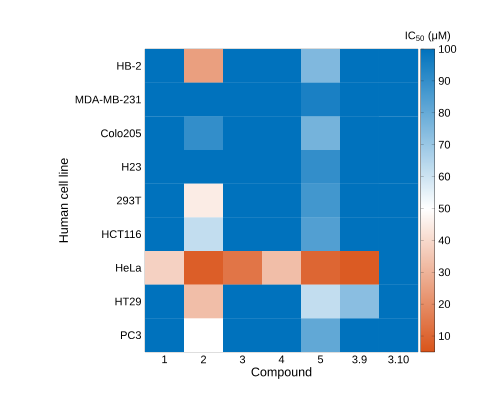 The height and width of the screenshot is (403, 482). What do you see at coordinates (444, 208) in the screenshot?
I see `color-bar-label: 50` at bounding box center [444, 208].